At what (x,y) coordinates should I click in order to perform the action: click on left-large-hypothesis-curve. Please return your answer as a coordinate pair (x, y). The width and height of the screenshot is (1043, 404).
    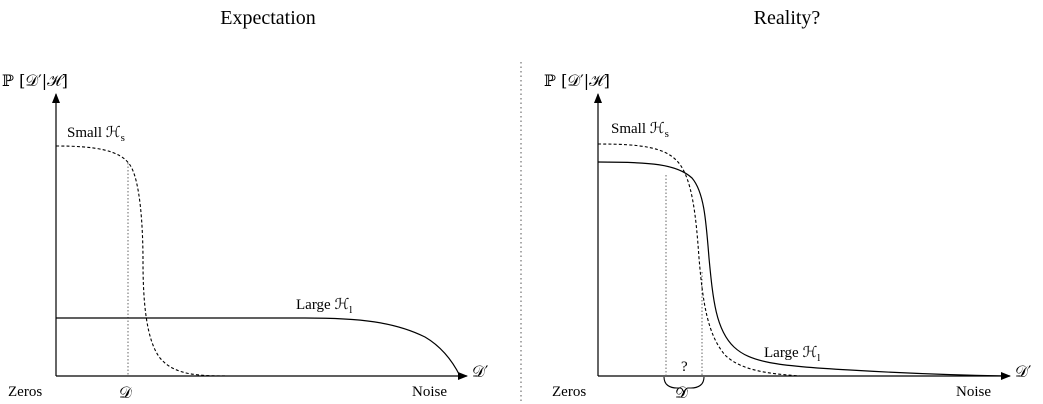
    Looking at the image, I should click on (258, 347).